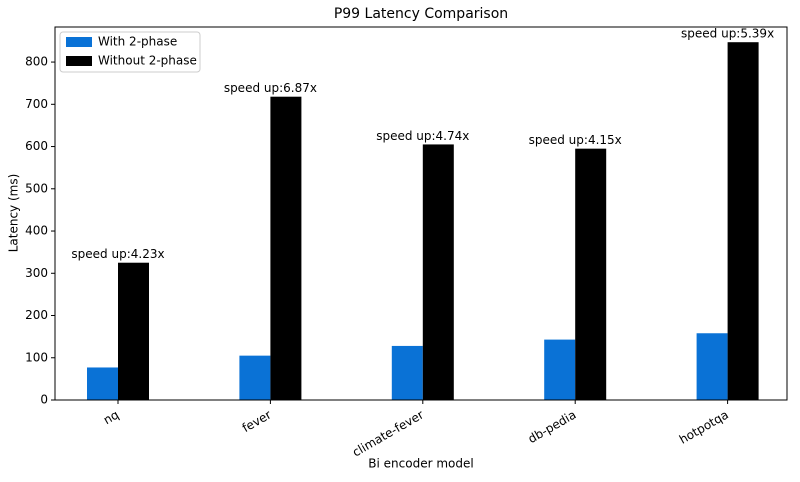  Describe the element at coordinates (36, 357) in the screenshot. I see `y-tick-label: 100` at that location.